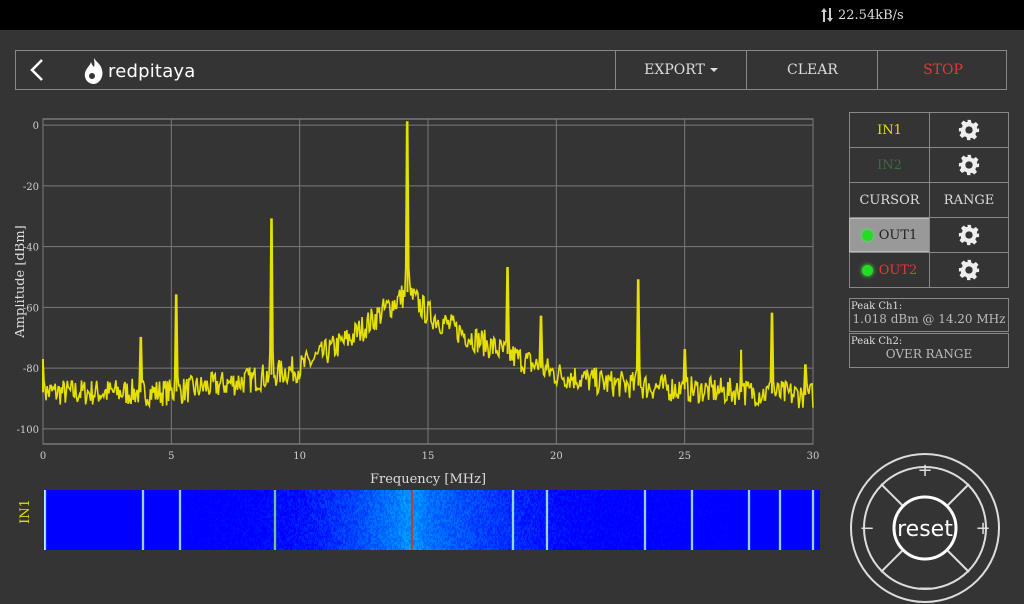  What do you see at coordinates (25, 511) in the screenshot?
I see `waterfall-channel-label: IN1` at bounding box center [25, 511].